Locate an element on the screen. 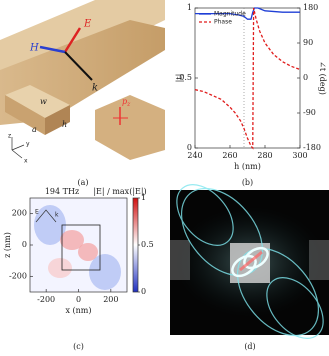 The height and width of the screenshot is (356, 329). structure is located at coordinates (81, 247).